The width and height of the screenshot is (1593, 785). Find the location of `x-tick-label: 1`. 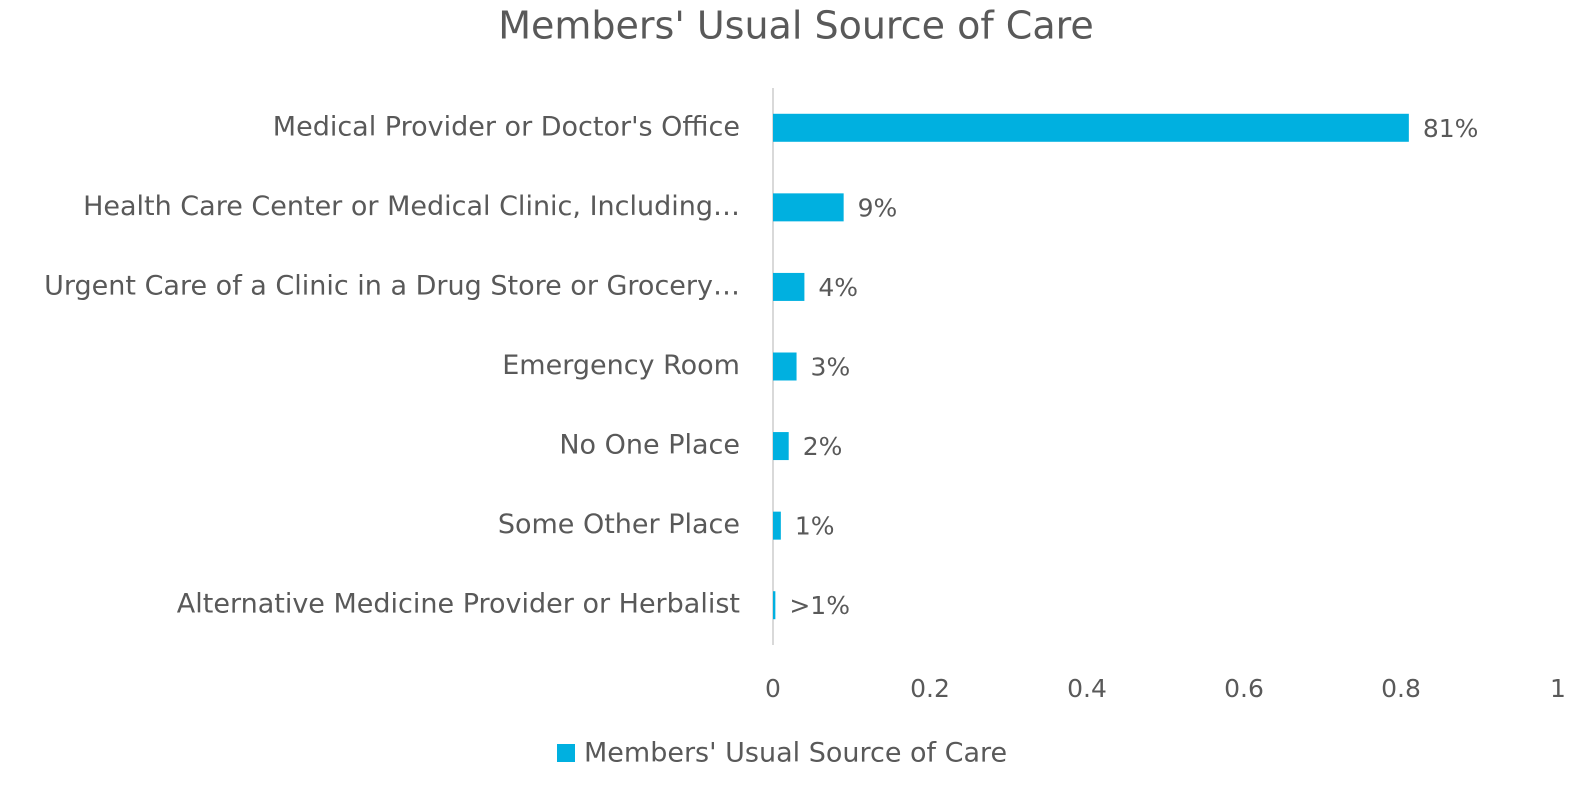

x-tick-label: 1 is located at coordinates (1558, 688).